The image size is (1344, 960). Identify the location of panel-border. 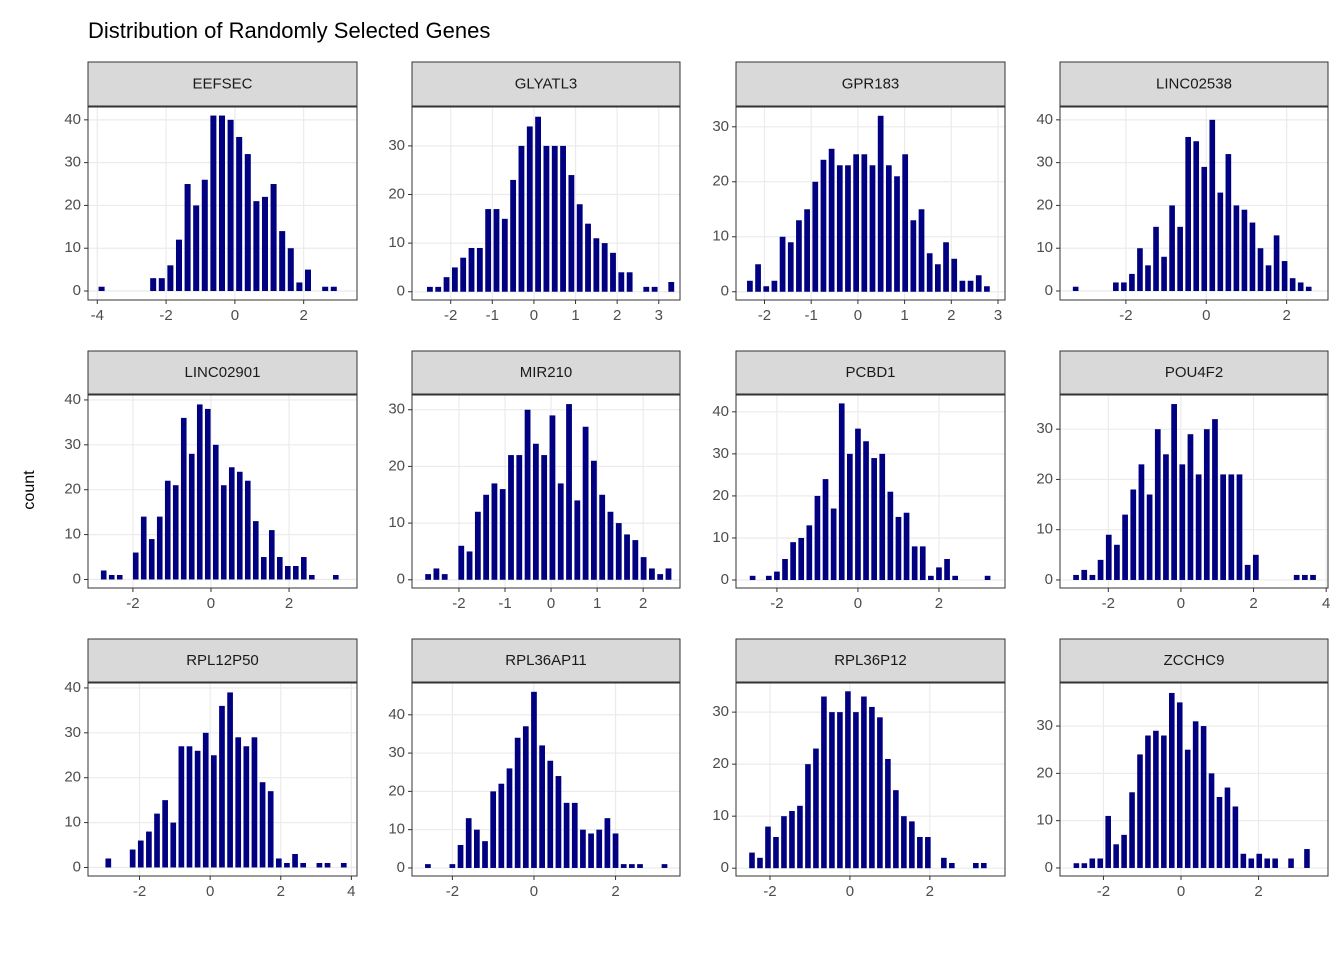
(1194, 779).